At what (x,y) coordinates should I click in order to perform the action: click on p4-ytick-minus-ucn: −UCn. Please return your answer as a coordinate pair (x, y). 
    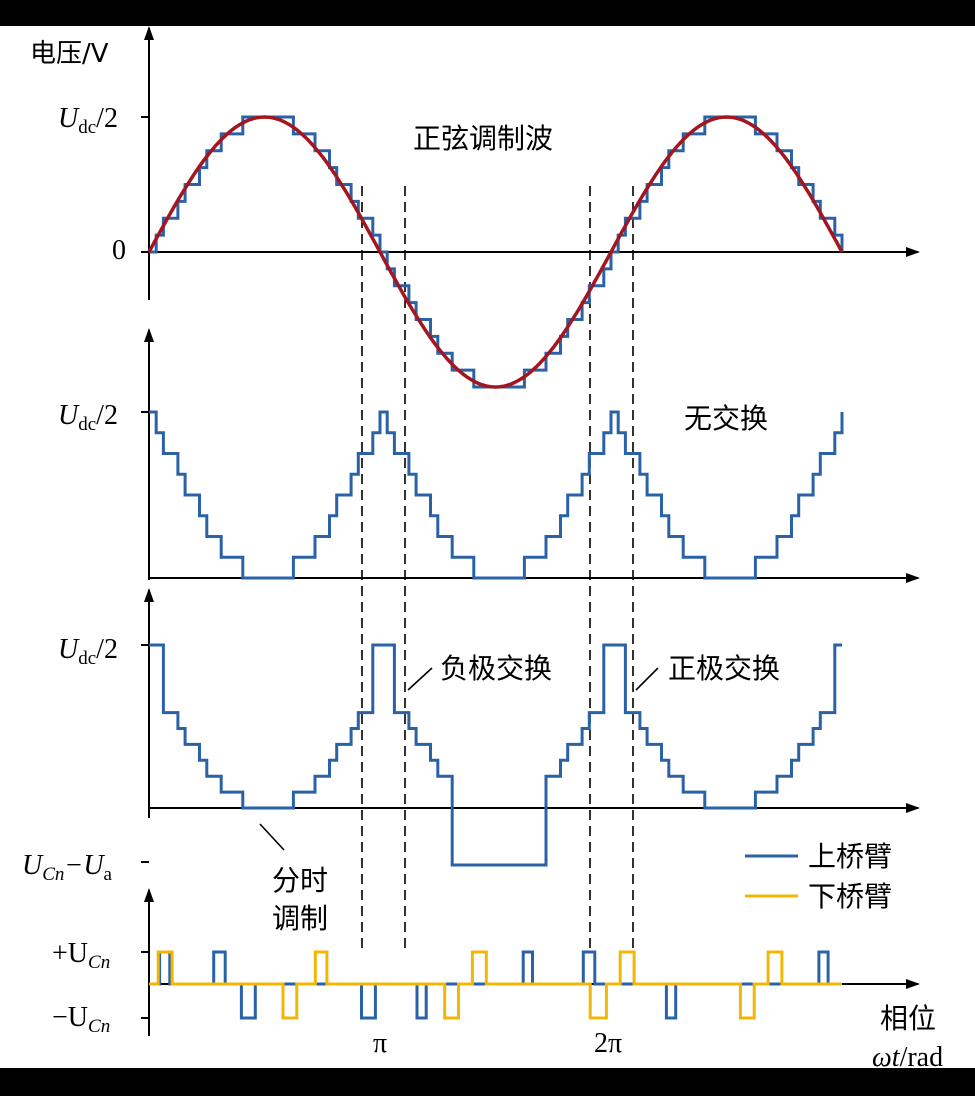
    Looking at the image, I should click on (81, 1019).